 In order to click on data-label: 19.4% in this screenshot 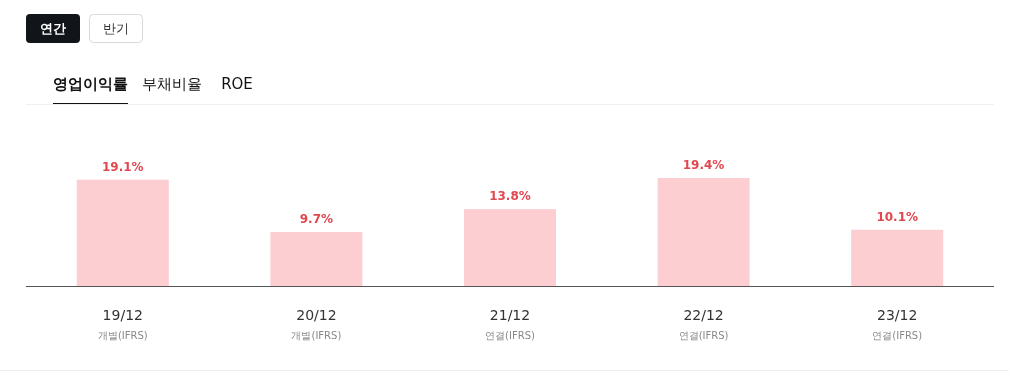, I will do `click(703, 165)`.